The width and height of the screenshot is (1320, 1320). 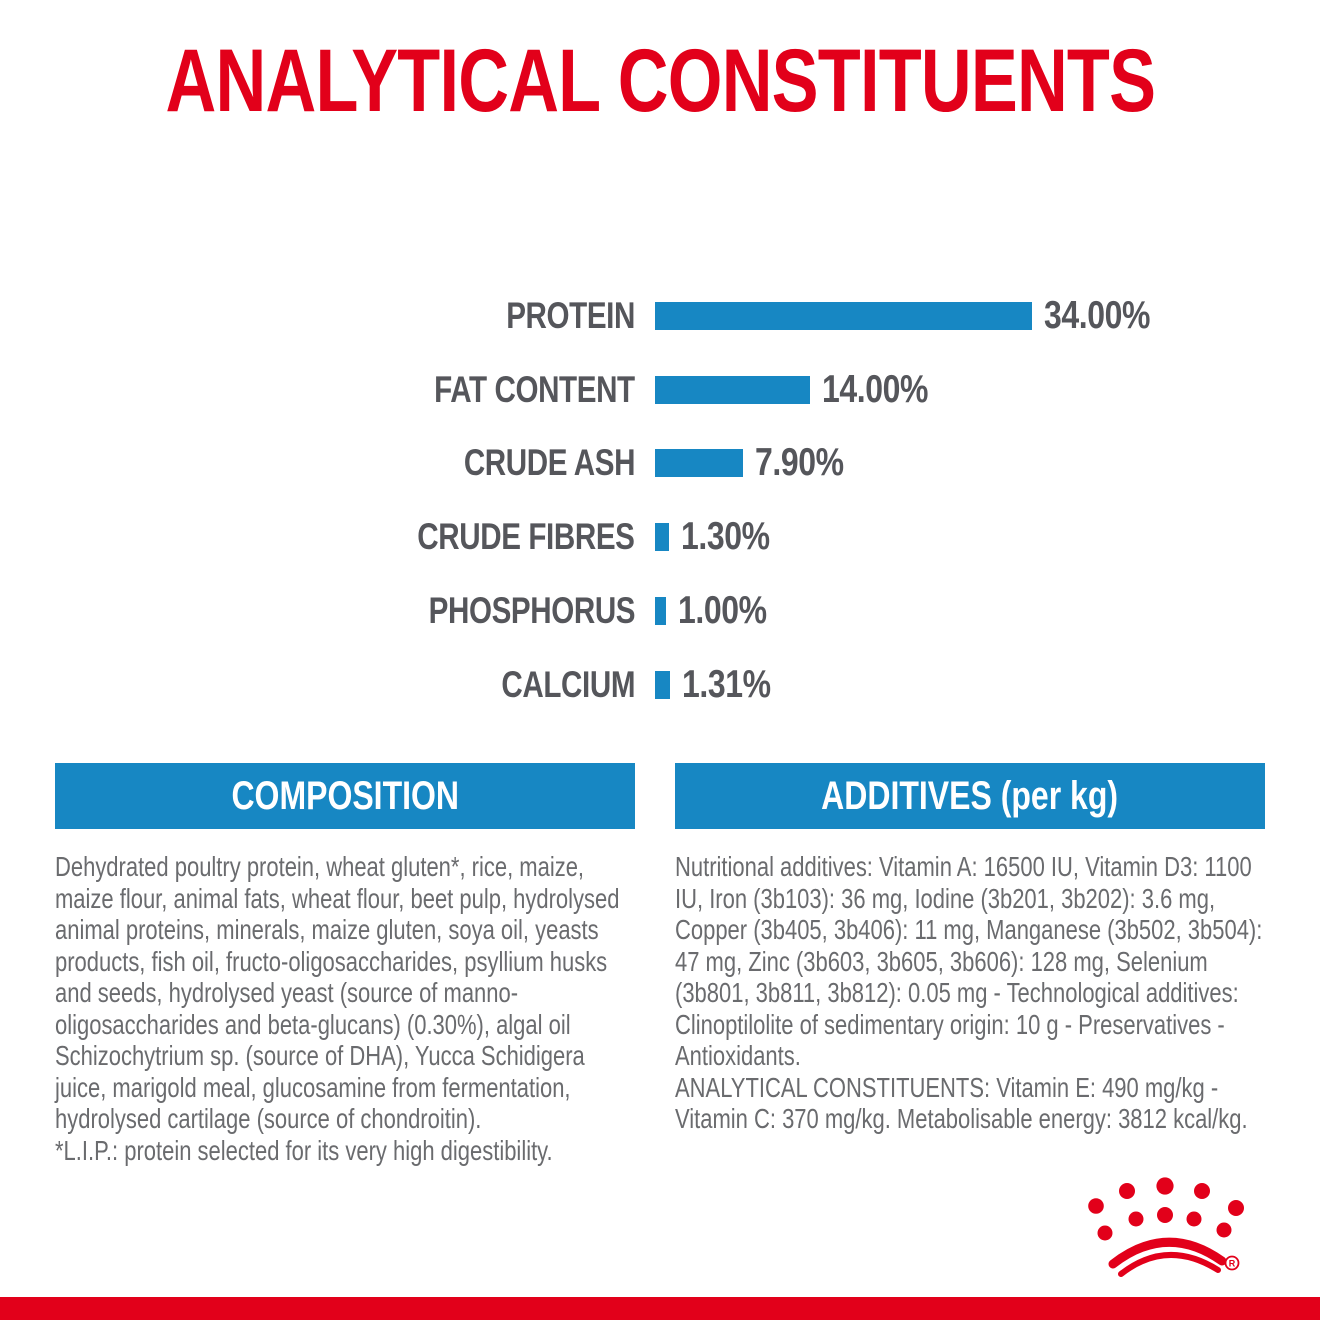 I want to click on page-title-text: ANALYTICAL CONSTITUENTS, so click(x=660, y=79).